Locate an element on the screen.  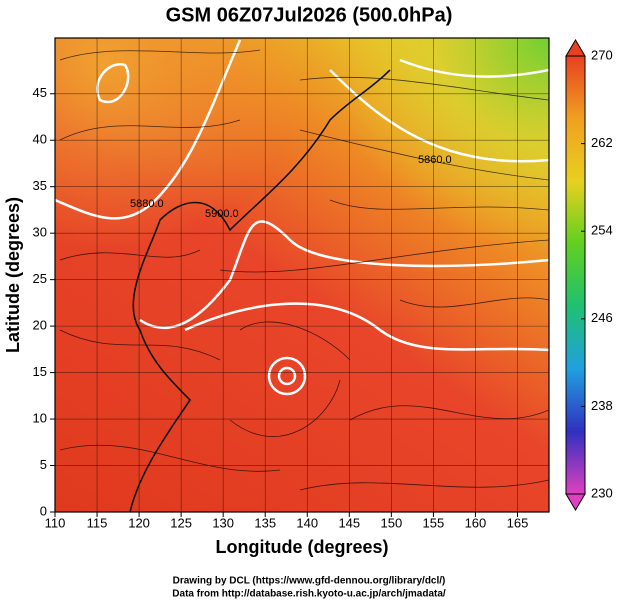
colorbar-tick-label: 262 is located at coordinates (602, 142).